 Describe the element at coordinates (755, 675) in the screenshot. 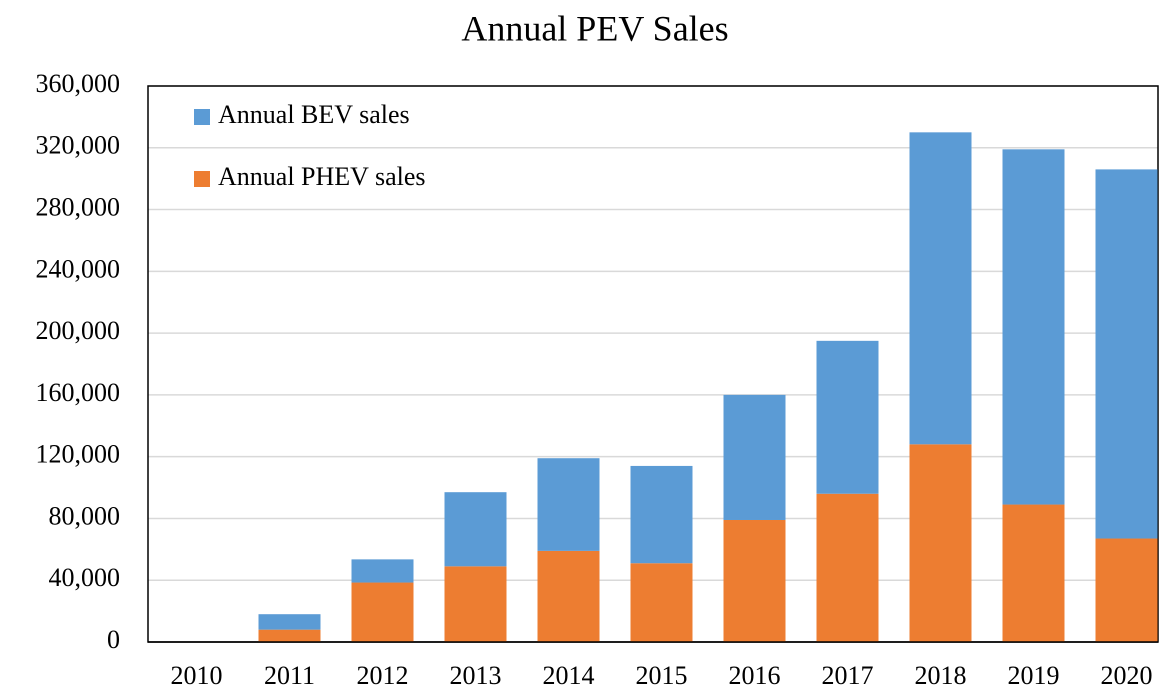

I see `x-tick-label: 2016` at that location.